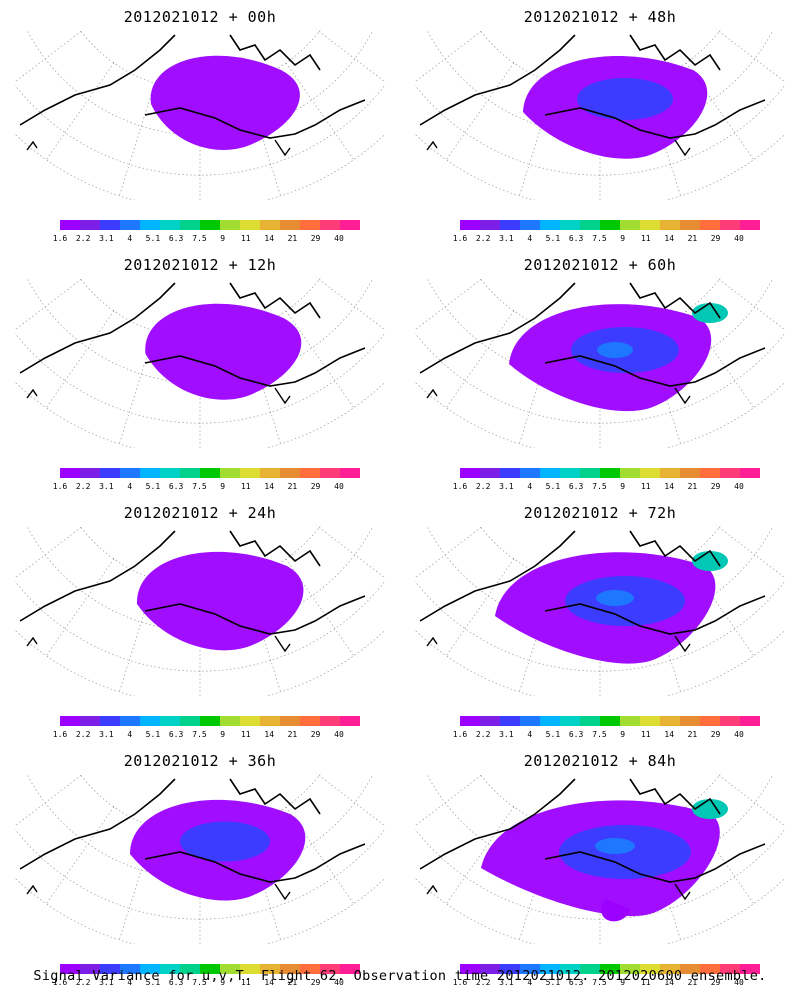 This screenshot has width=800, height=1000. I want to click on panel-title: 2012021012 + 24h, so click(200, 513).